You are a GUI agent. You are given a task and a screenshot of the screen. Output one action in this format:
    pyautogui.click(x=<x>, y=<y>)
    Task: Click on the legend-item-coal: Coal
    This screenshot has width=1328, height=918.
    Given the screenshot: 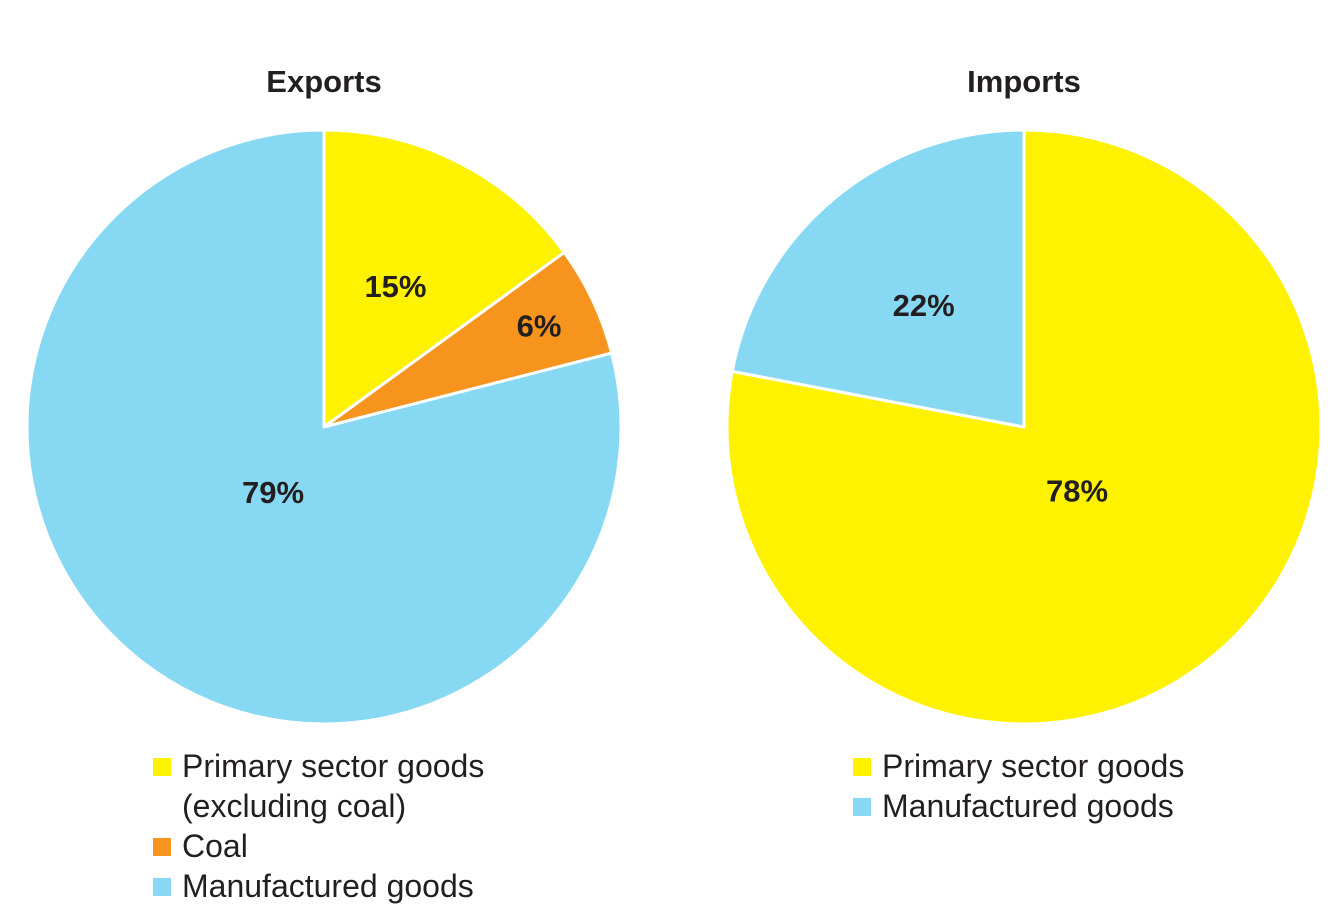 What is the action you would take?
    pyautogui.click(x=317, y=846)
    